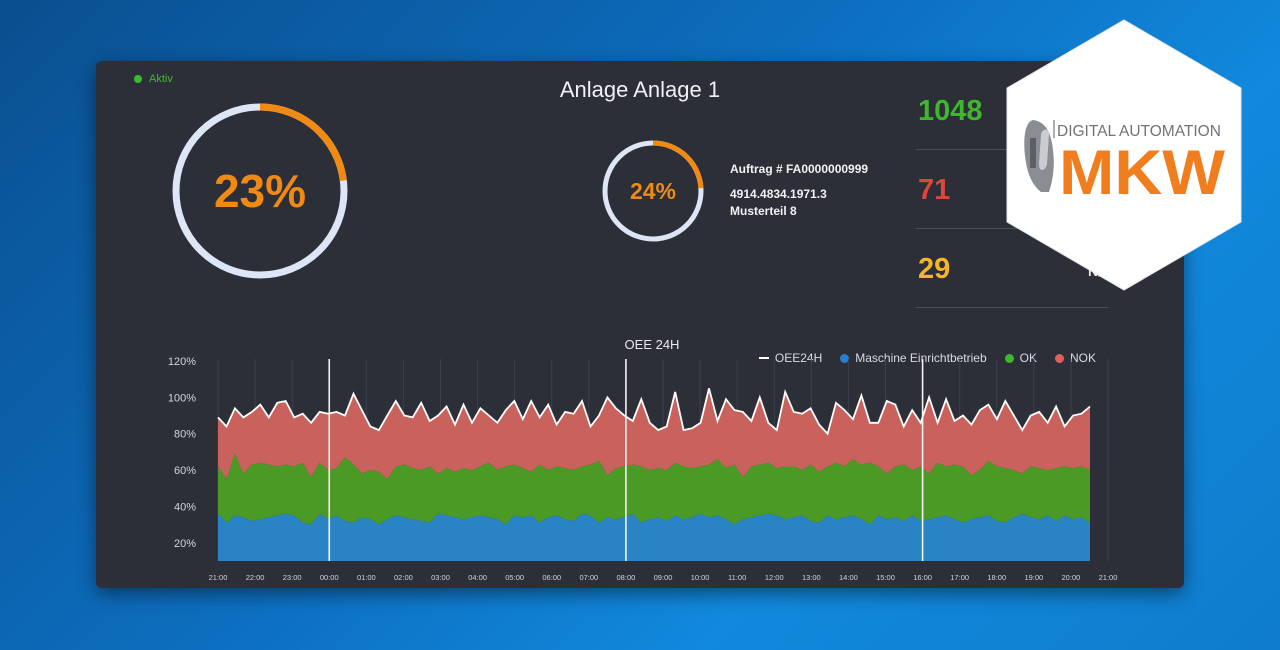 The width and height of the screenshot is (1280, 650). I want to click on x-tick-label: 22:00, so click(255, 577).